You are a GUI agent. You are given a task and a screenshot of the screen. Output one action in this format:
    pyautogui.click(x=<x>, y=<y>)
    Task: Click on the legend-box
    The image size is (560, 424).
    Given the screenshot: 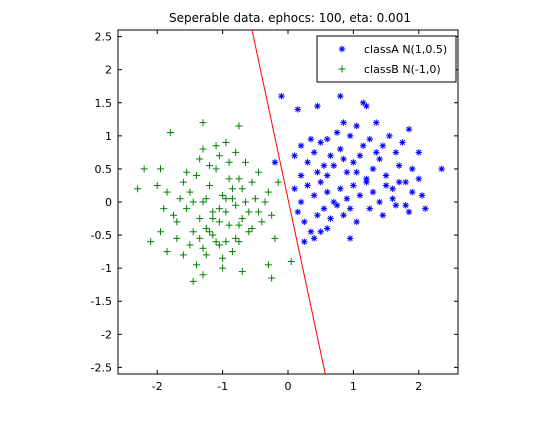 What is the action you would take?
    pyautogui.click(x=386, y=59)
    